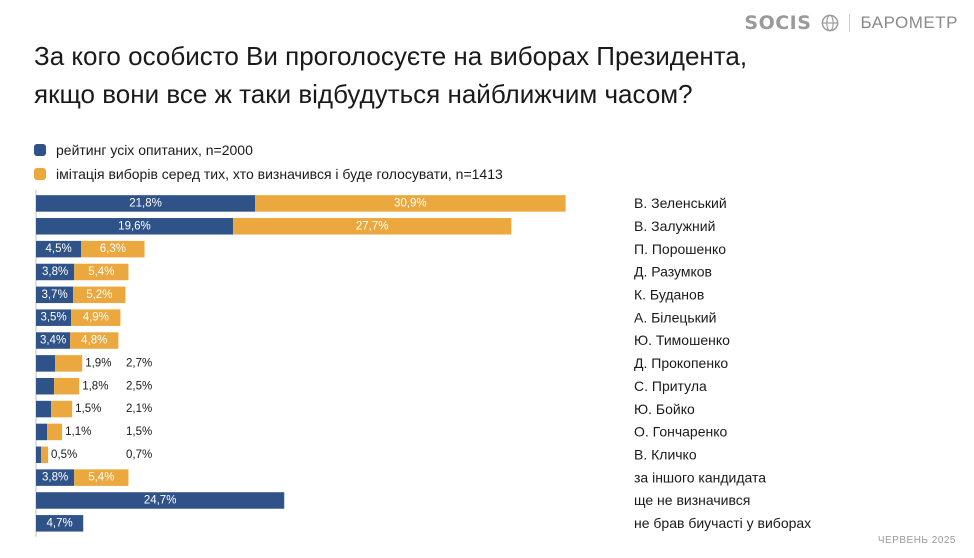 This screenshot has height=558, width=974. What do you see at coordinates (682, 340) in the screenshot?
I see `category-label: Ю. Тимошенко` at bounding box center [682, 340].